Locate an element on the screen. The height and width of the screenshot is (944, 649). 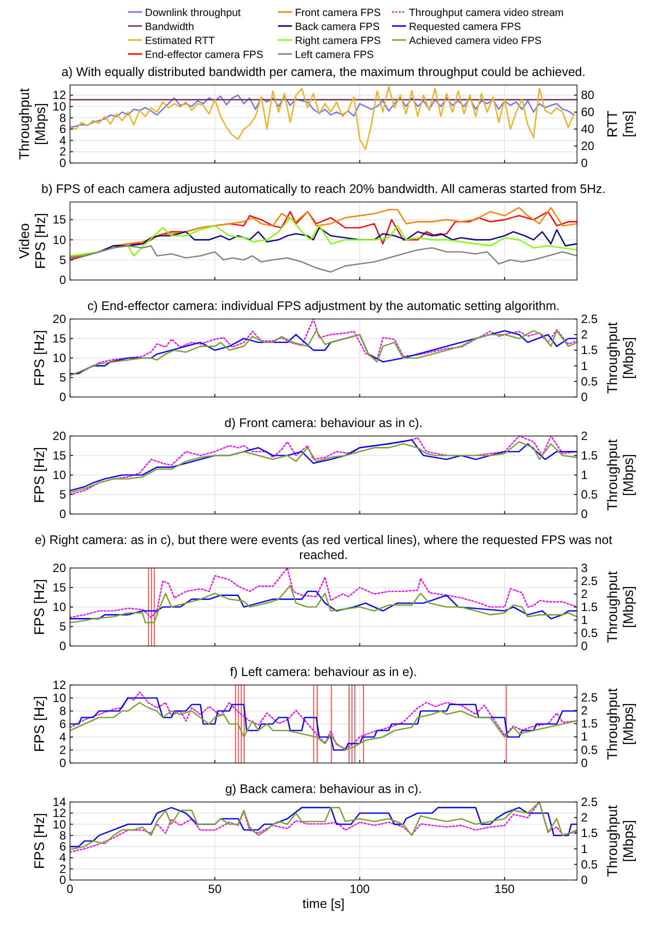
x-tick-label: 50 is located at coordinates (215, 889).